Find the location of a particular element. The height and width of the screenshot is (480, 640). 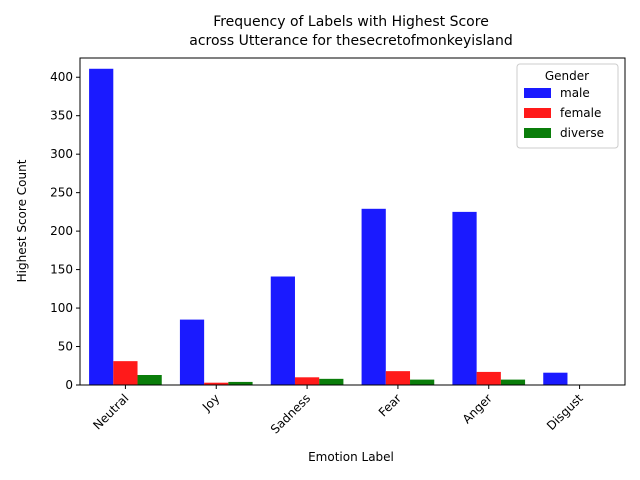

y-tick-label: 50 is located at coordinates (65, 347).